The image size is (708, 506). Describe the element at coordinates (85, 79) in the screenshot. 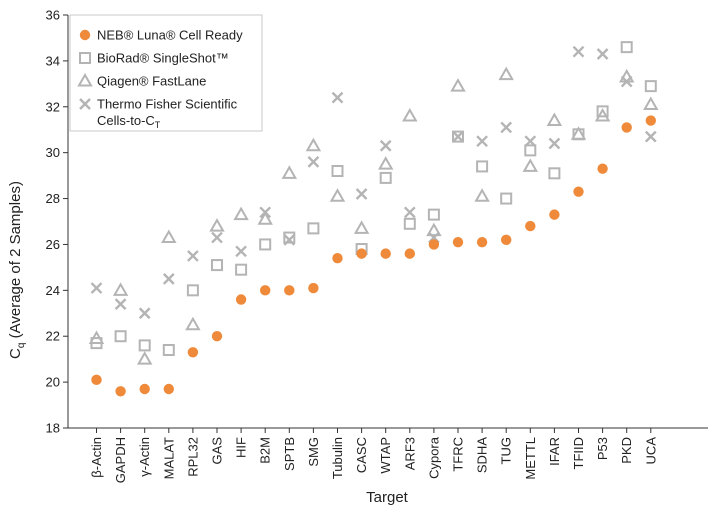

I see `legend-marker-triangle` at that location.